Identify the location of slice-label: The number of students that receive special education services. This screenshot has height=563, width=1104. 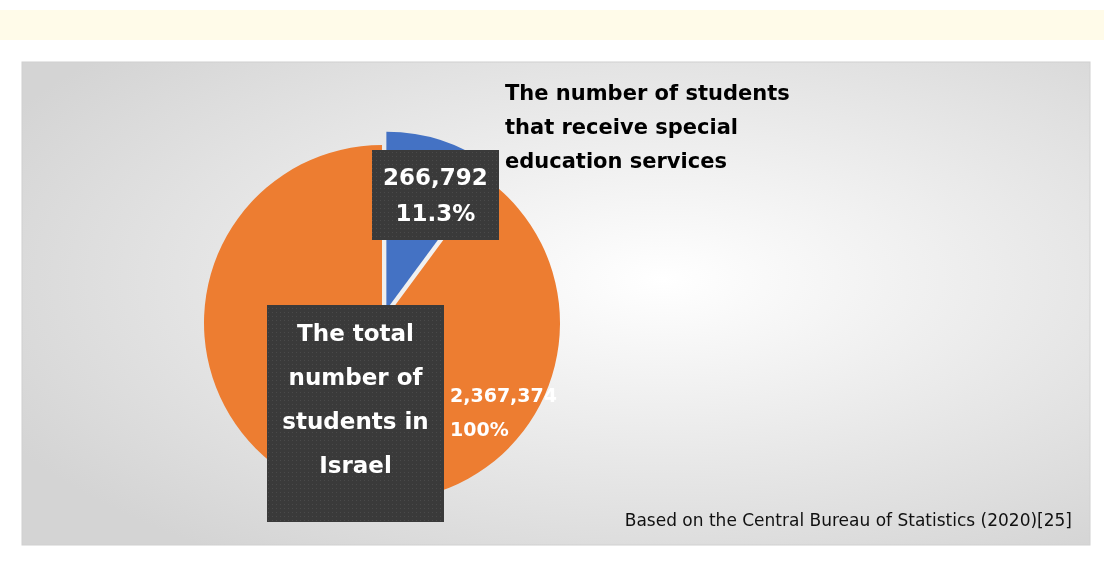
(647, 127).